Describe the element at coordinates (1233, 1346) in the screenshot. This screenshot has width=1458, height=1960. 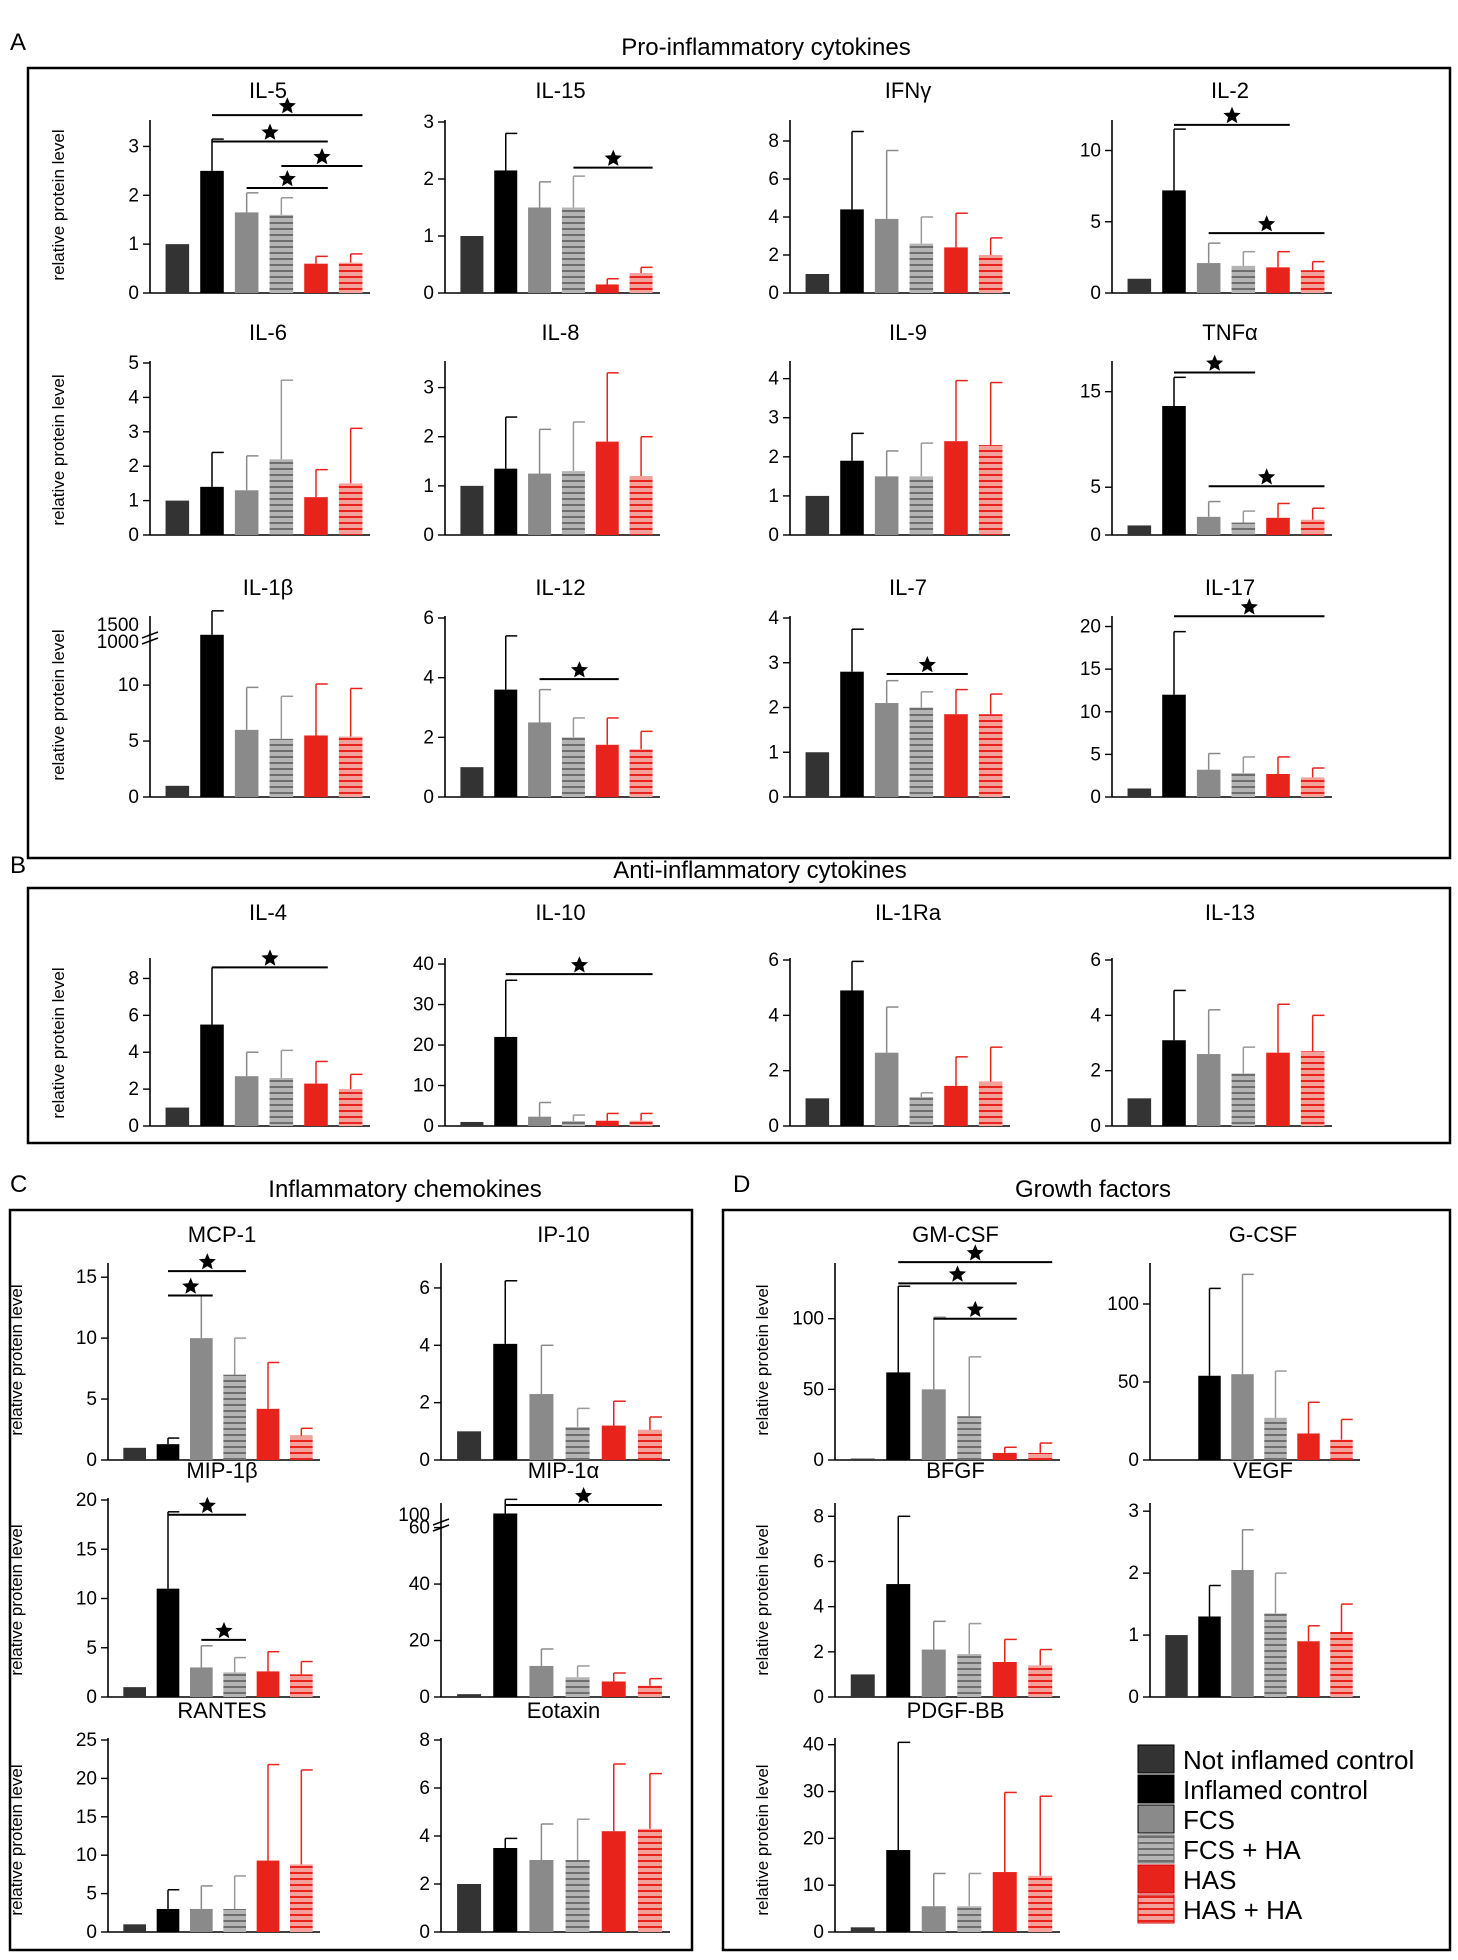
I see `chart-g-csf: G-CSF 0 50 100` at that location.